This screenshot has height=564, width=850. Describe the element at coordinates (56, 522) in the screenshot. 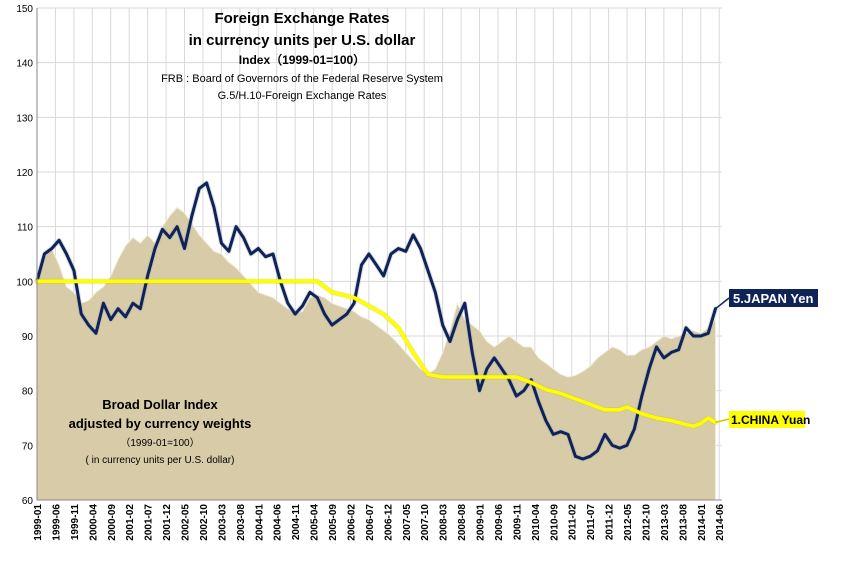

I see `x-tick-label: 1999-06` at that location.